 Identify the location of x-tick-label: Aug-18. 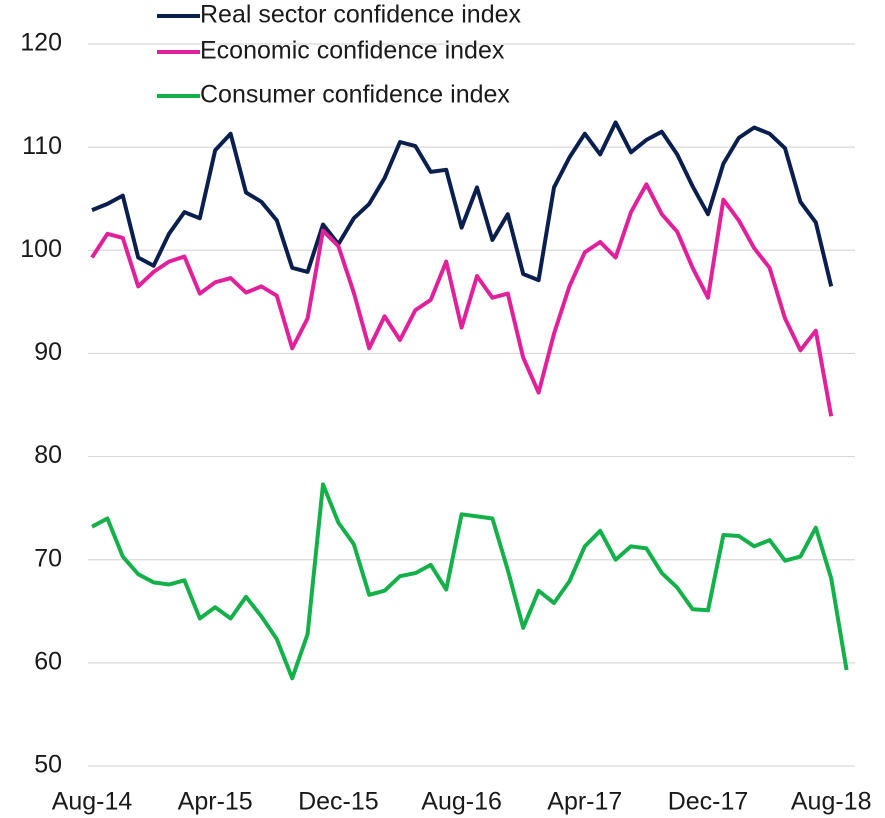
(831, 802).